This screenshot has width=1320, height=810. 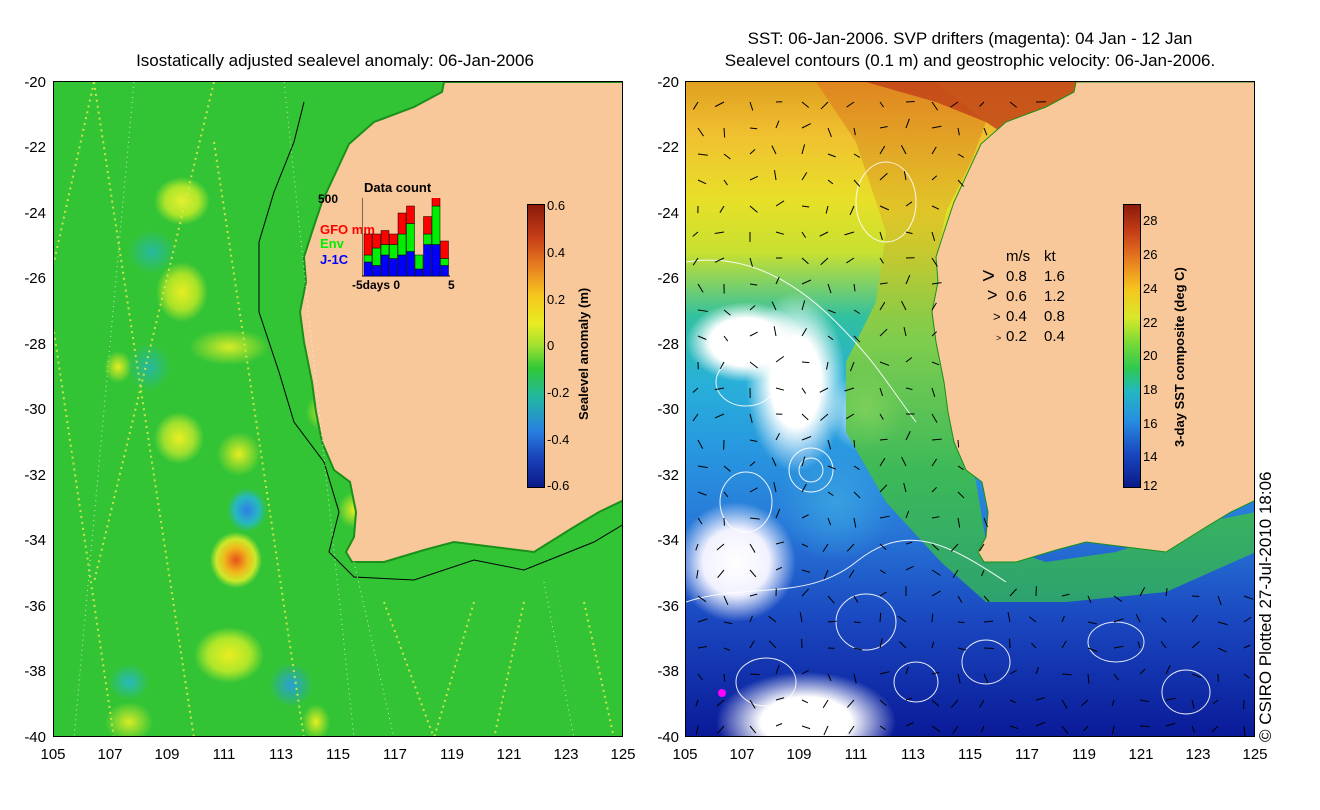 I want to click on inset-series-env: Env, so click(x=332, y=243).